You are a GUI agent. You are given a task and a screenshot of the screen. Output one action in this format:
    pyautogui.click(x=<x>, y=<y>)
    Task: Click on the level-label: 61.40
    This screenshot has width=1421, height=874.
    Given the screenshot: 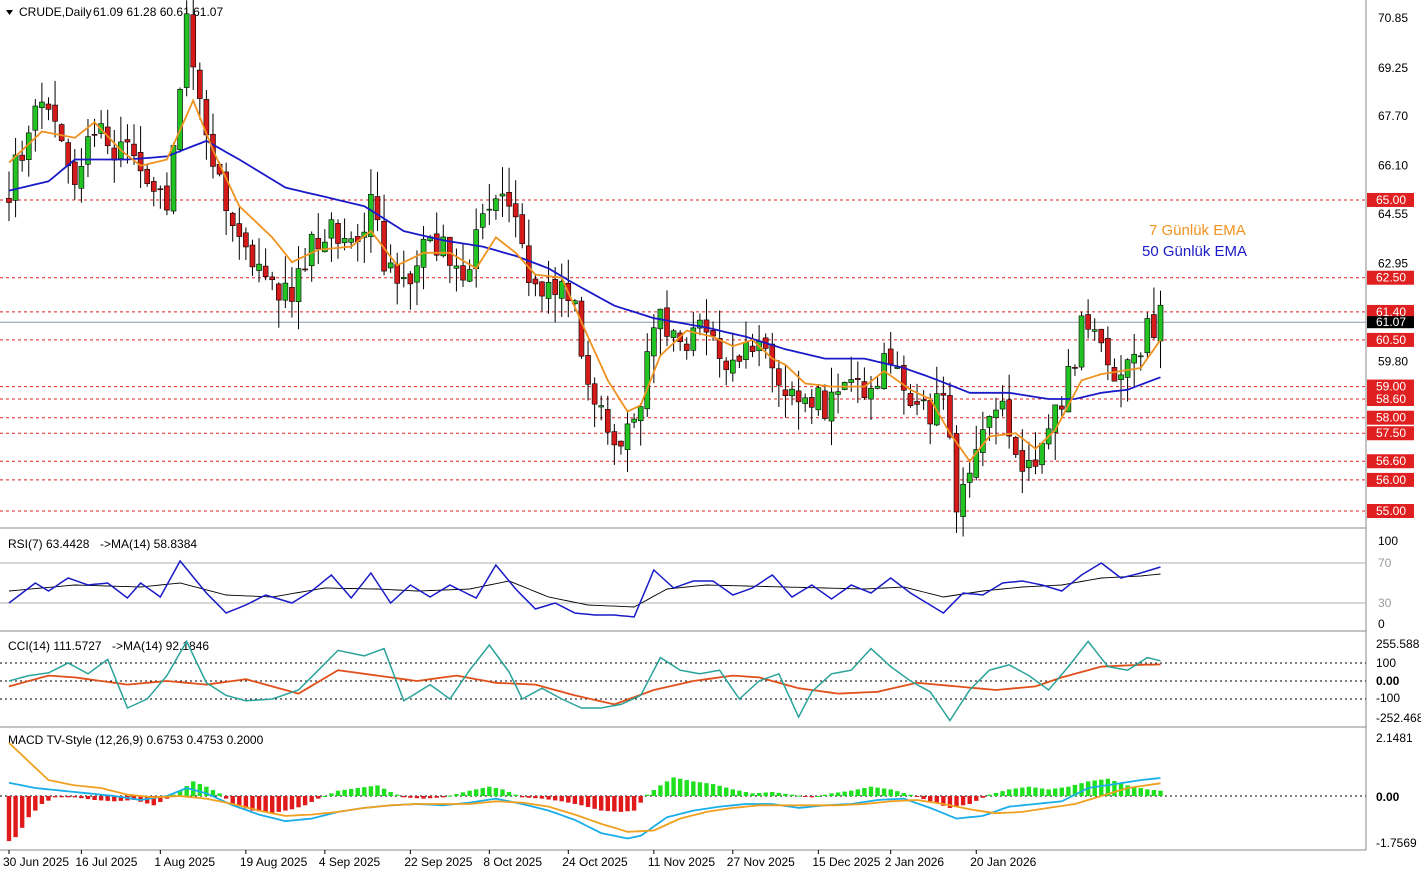 What is the action you would take?
    pyautogui.click(x=1391, y=312)
    